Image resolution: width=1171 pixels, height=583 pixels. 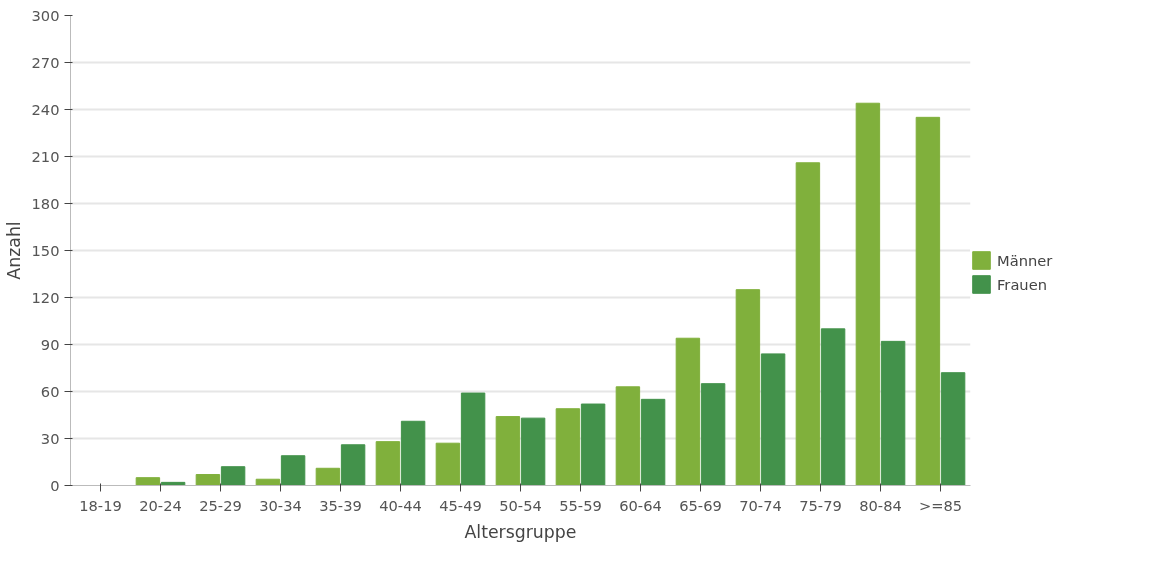 I want to click on legend-label: Männer, so click(x=1025, y=260).